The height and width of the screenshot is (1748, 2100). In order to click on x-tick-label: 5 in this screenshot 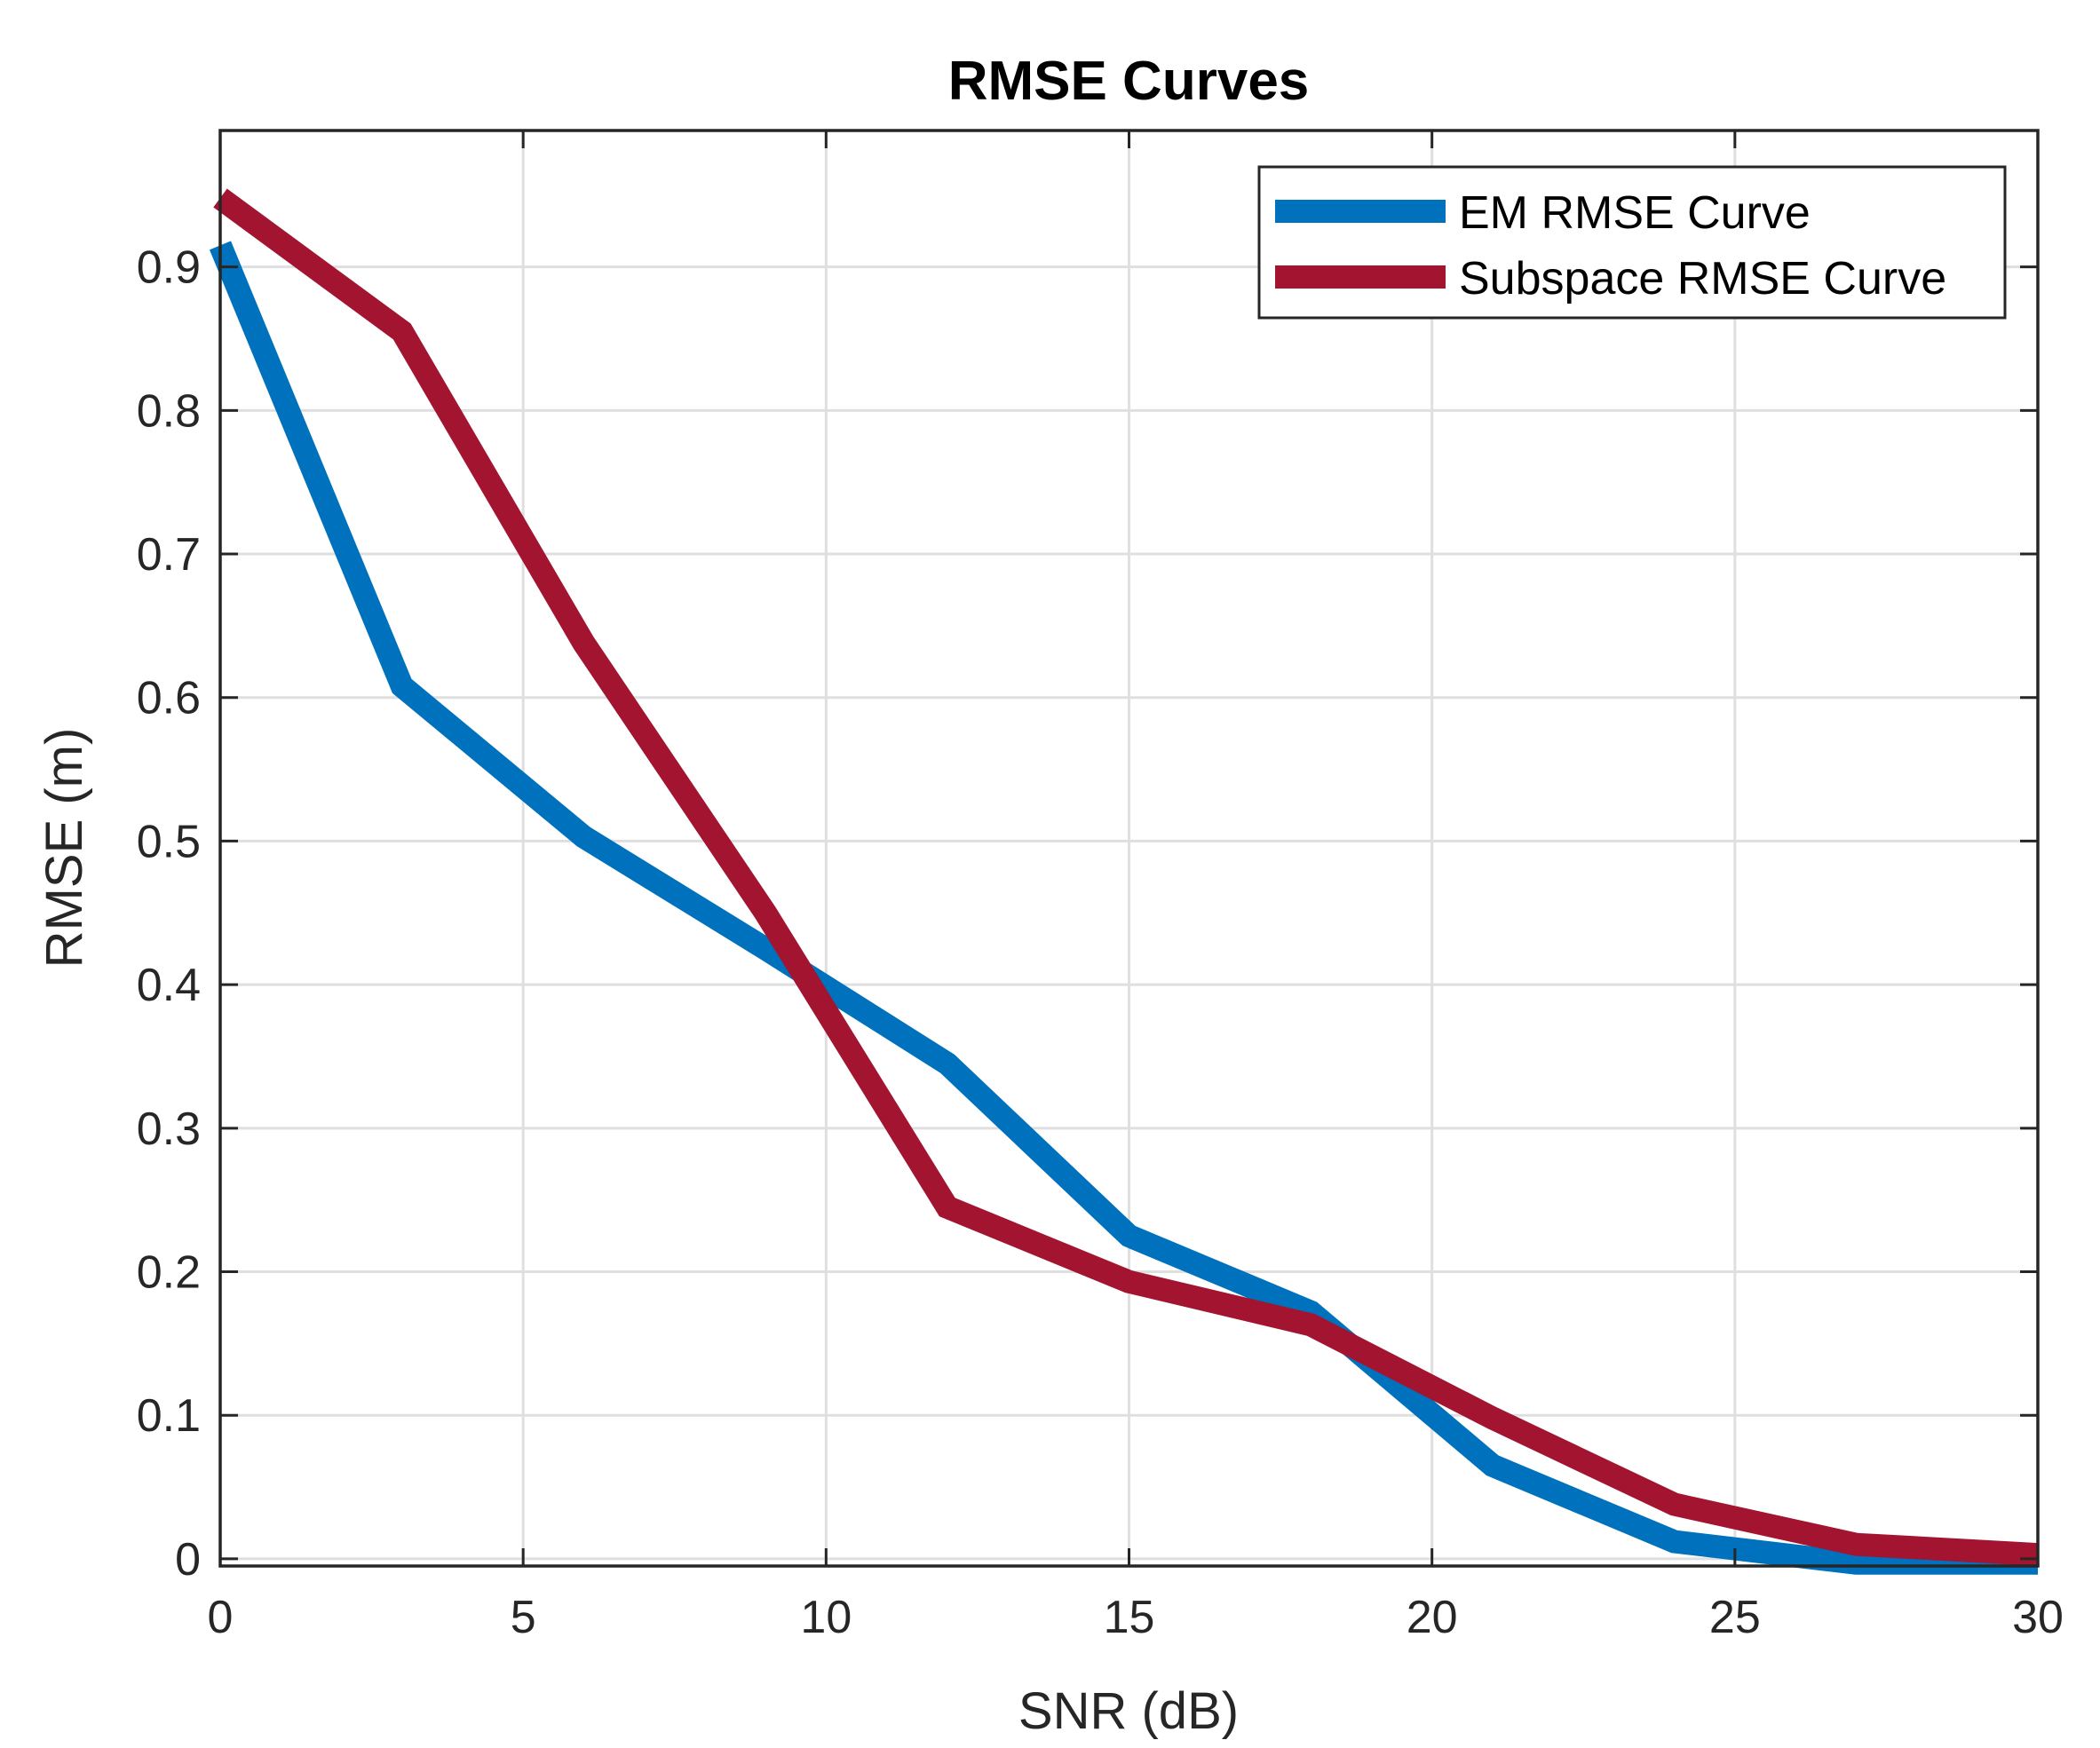, I will do `click(523, 1617)`.